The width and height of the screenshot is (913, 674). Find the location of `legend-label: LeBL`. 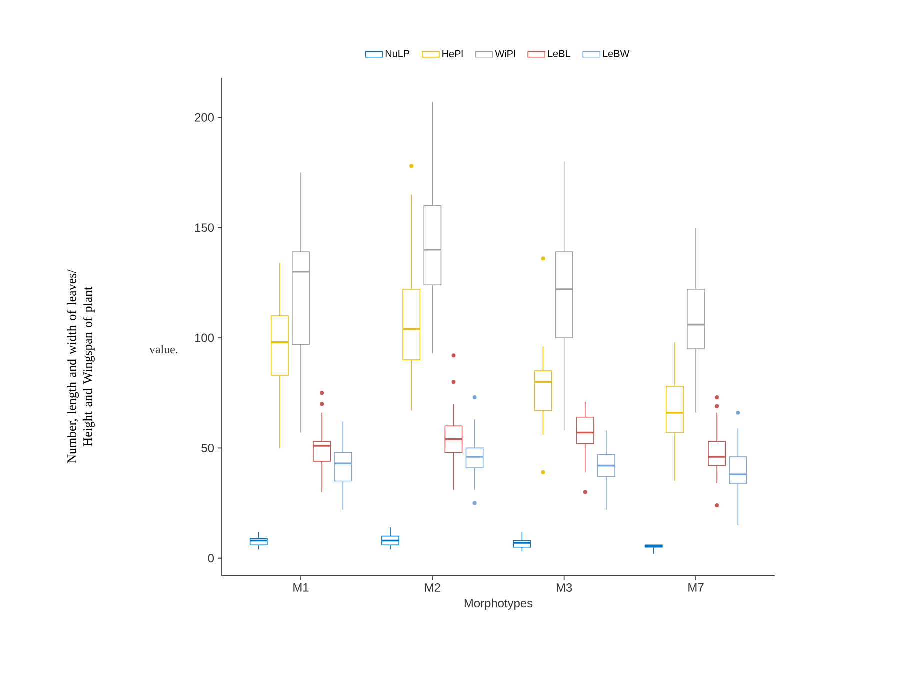

legend-label: LeBL is located at coordinates (559, 54).